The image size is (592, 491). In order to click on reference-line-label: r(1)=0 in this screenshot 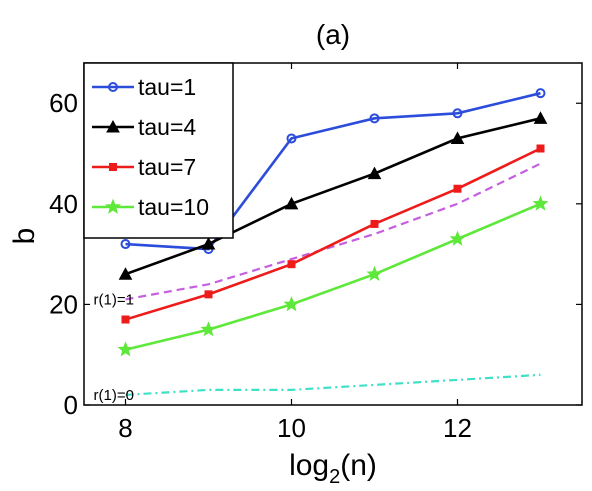, I will do `click(114, 395)`.